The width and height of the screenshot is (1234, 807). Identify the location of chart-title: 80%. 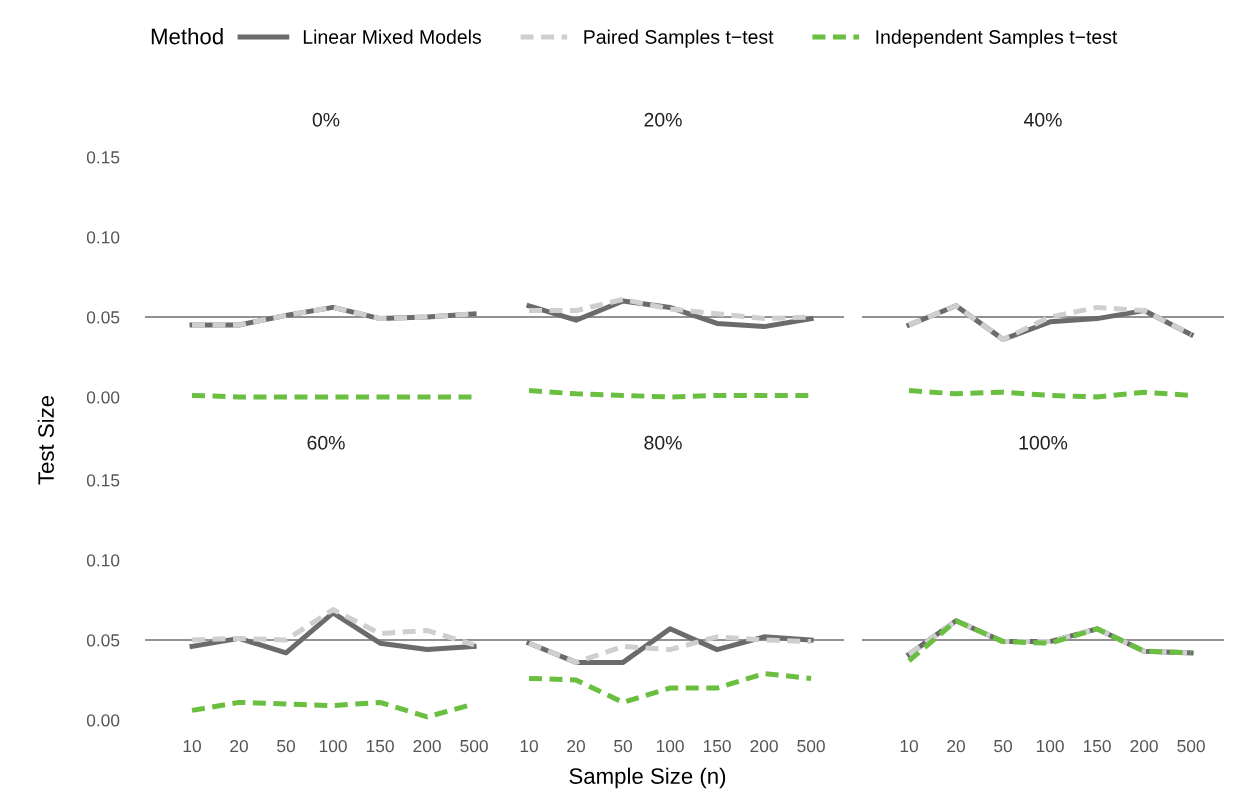
(663, 442).